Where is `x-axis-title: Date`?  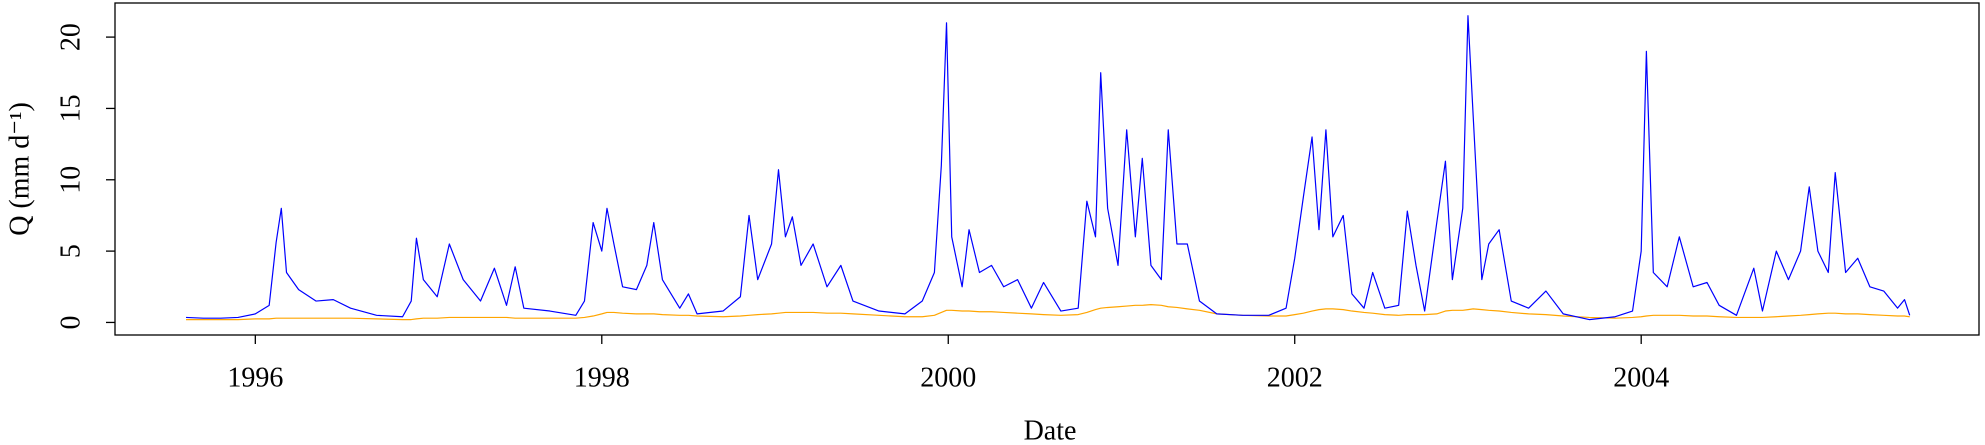 x-axis-title: Date is located at coordinates (1050, 430).